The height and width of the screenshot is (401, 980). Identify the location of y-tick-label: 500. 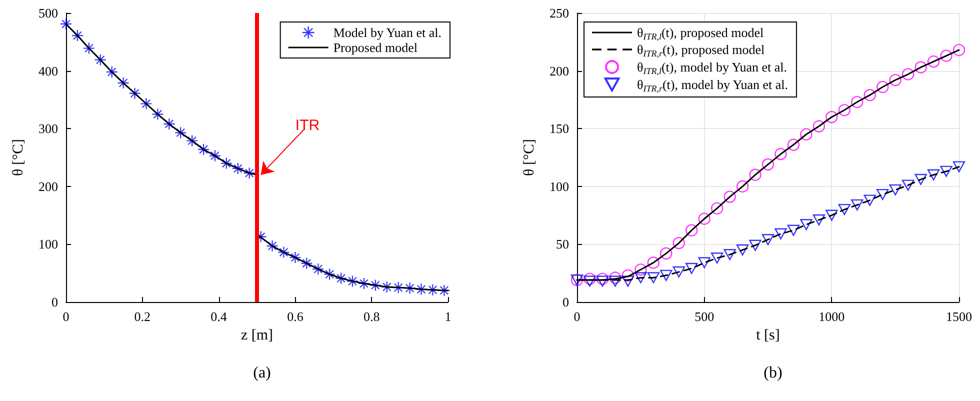
(48, 13).